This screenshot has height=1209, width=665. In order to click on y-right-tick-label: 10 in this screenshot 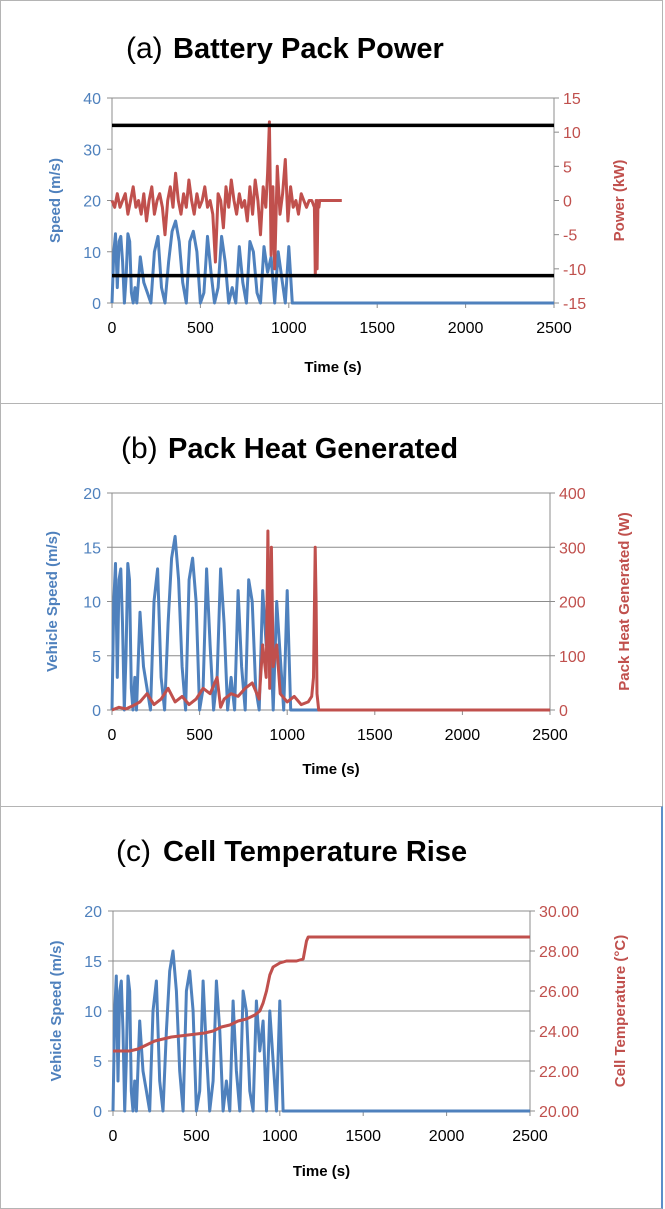, I will do `click(572, 133)`.